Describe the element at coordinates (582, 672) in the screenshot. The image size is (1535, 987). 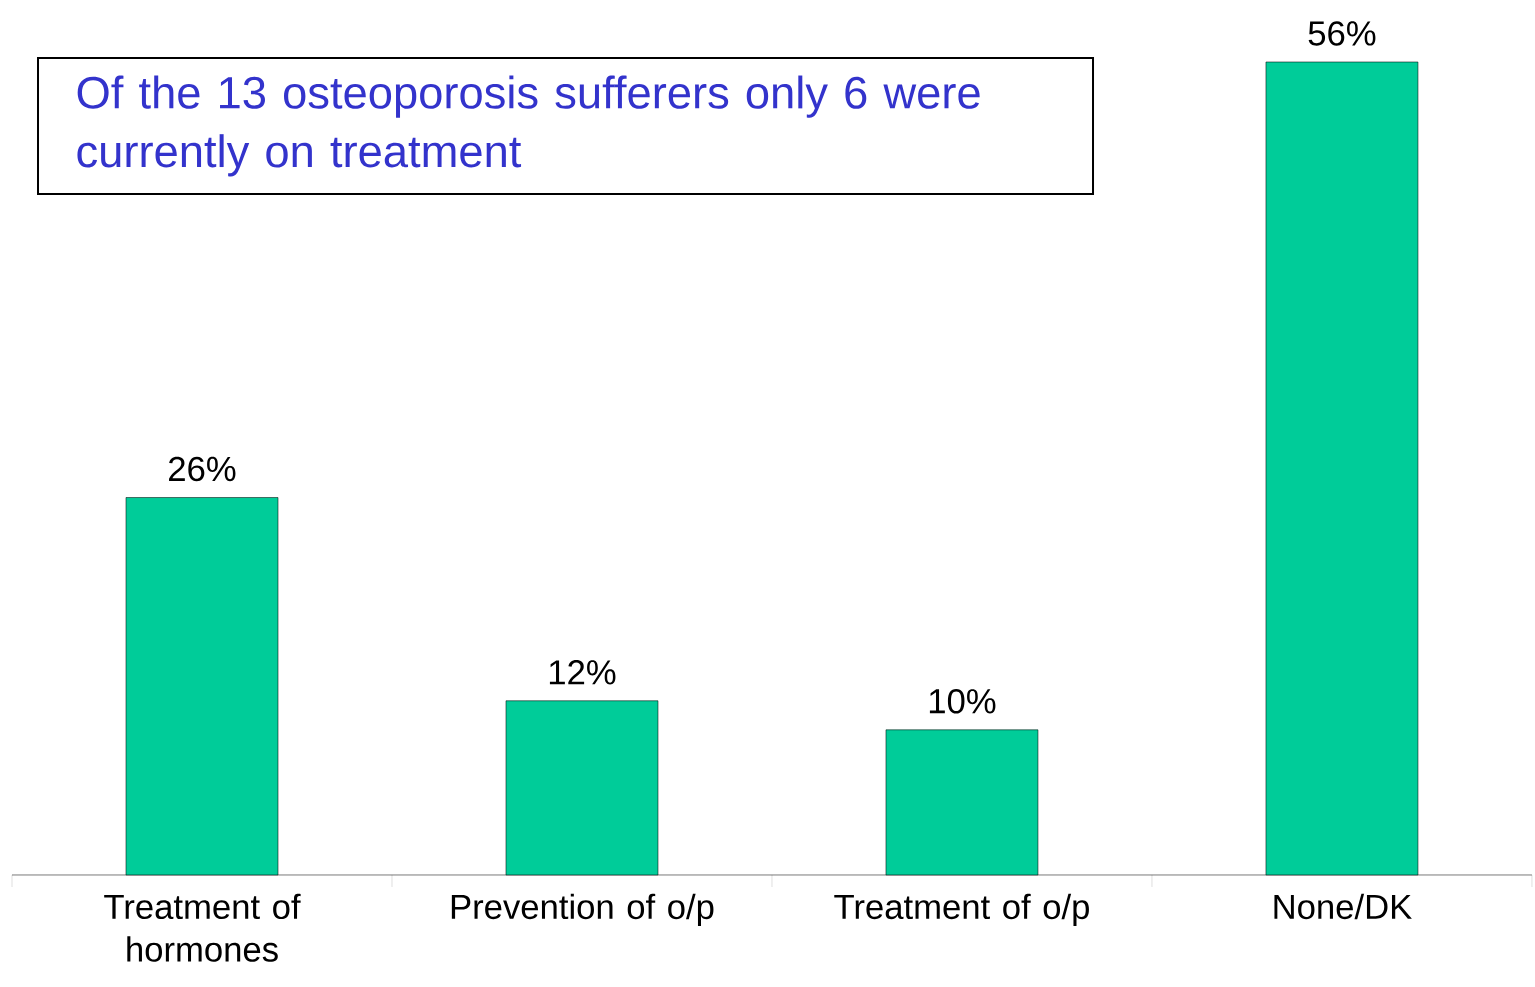
I see `data-label: 12%` at that location.